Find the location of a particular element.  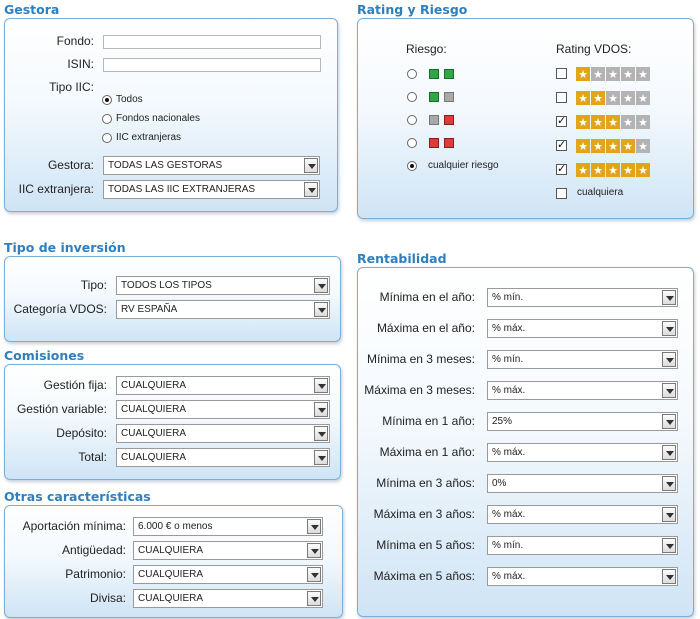

fondo-row: Fondo: is located at coordinates (171, 42).